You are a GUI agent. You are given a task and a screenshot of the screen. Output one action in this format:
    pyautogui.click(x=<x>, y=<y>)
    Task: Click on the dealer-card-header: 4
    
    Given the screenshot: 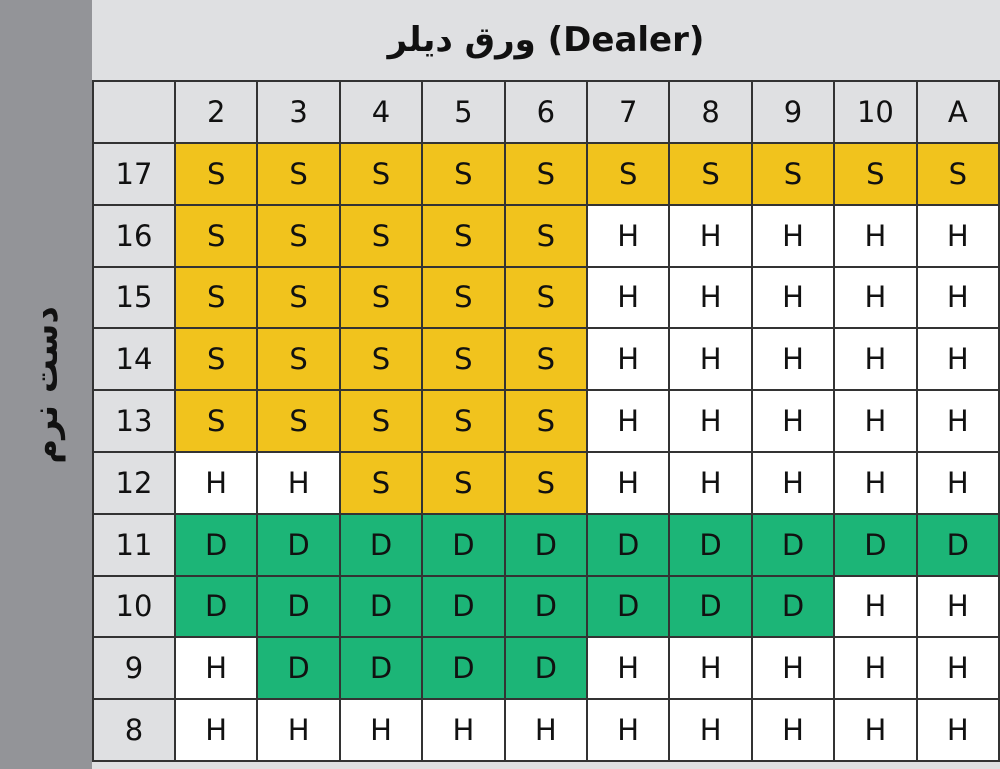 What is the action you would take?
    pyautogui.click(x=382, y=113)
    